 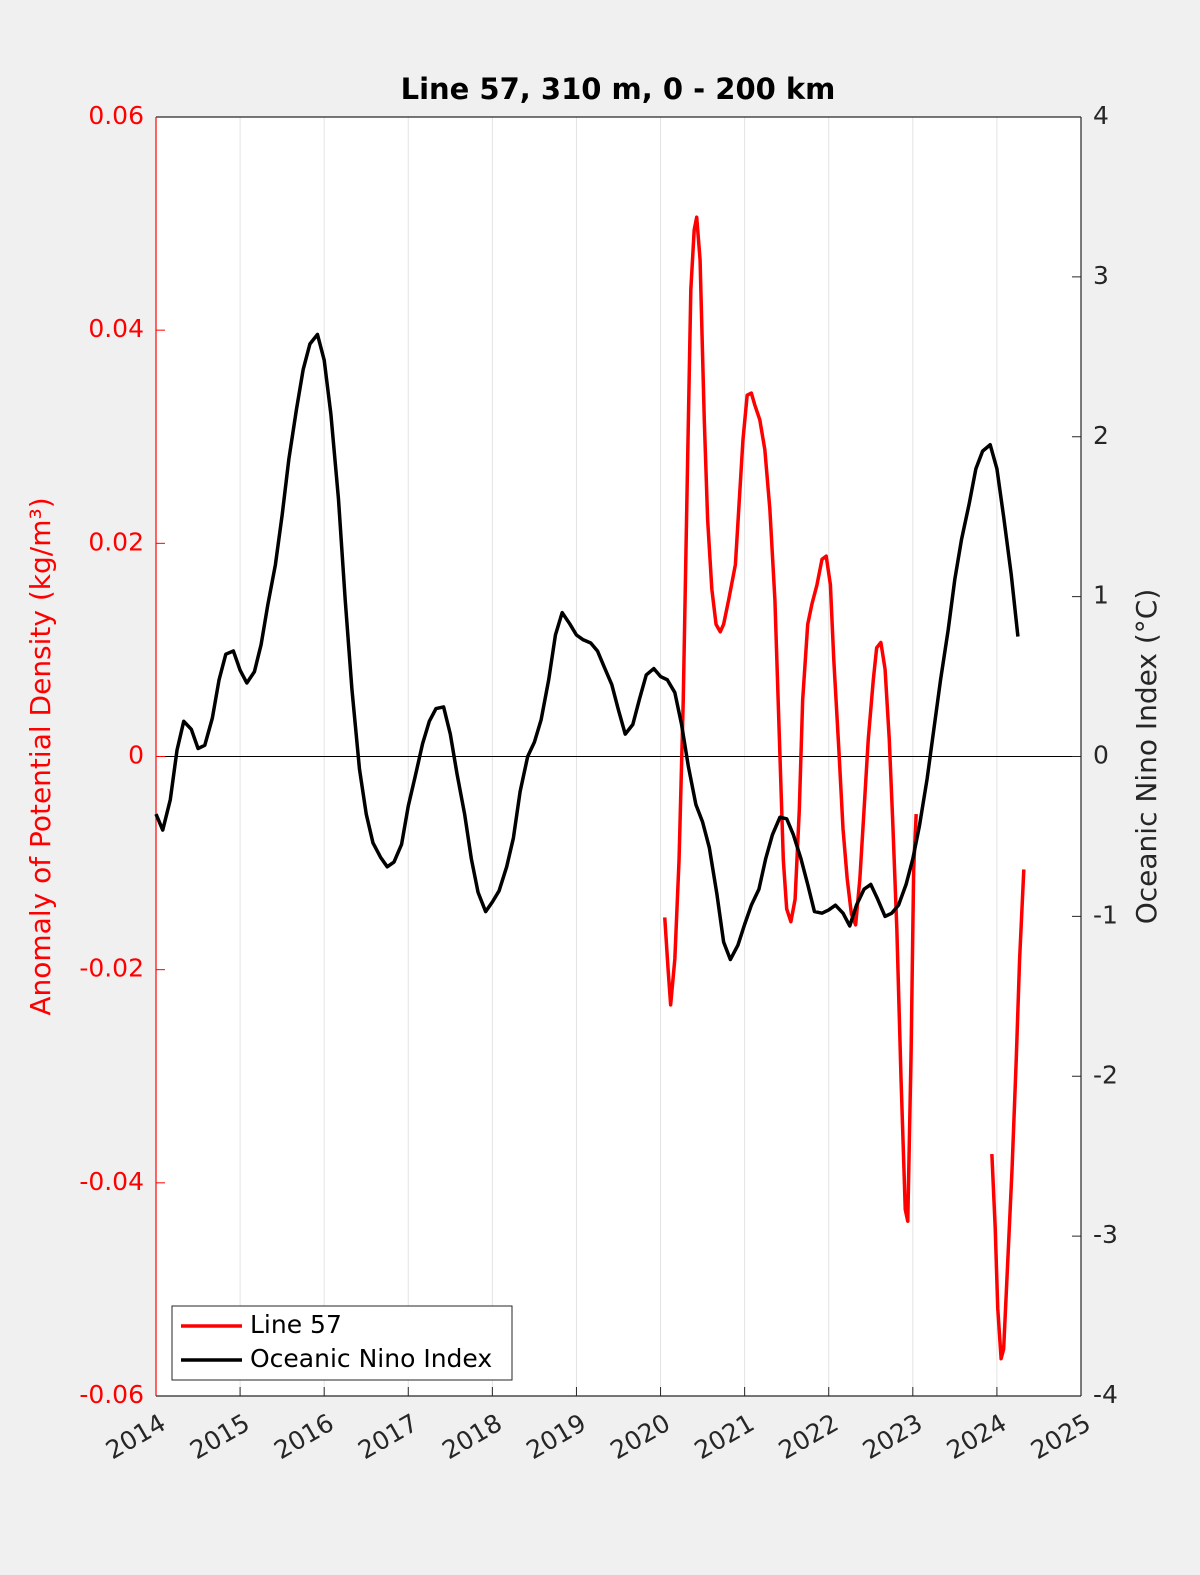 What do you see at coordinates (1105, 1234) in the screenshot?
I see `y2-tick-label: -3` at bounding box center [1105, 1234].